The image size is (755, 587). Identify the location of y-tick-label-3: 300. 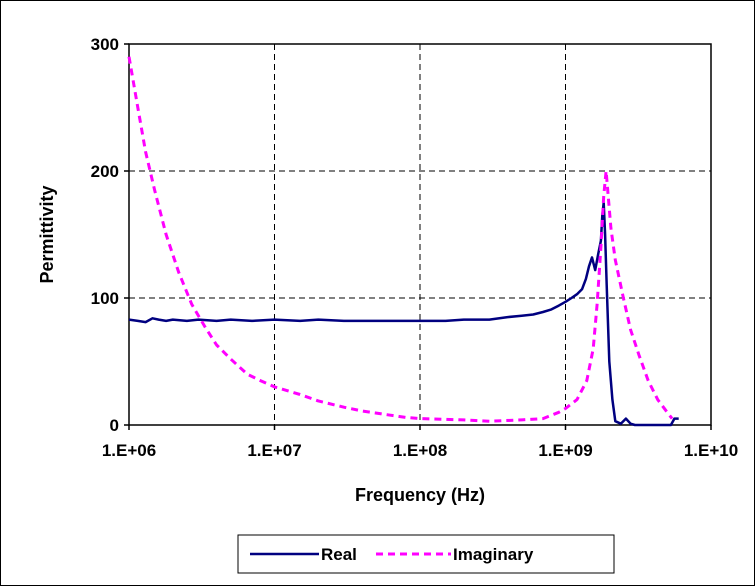
(105, 44).